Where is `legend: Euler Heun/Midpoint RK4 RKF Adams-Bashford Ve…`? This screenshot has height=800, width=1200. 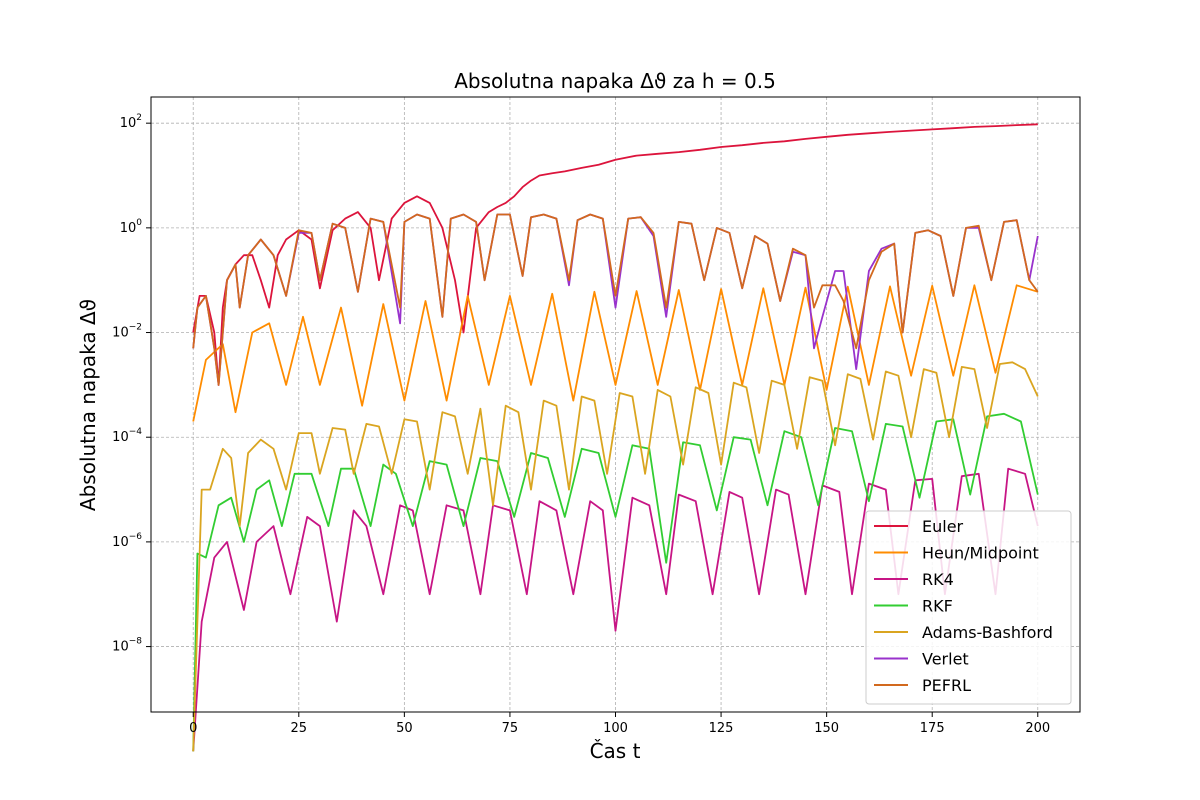
legend: Euler Heun/Midpoint RK4 RKF Adams-Bashford Ve… is located at coordinates (968, 607).